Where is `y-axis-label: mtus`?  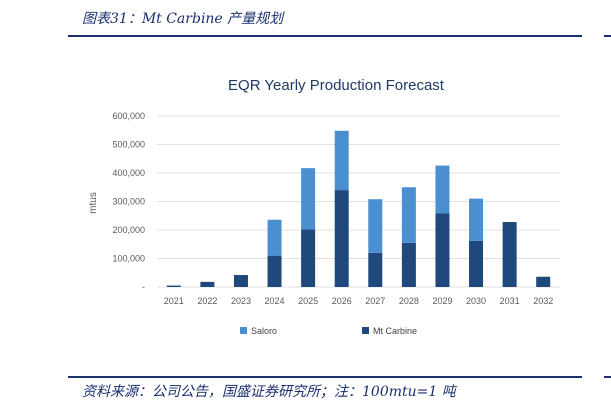
y-axis-label: mtus is located at coordinates (93, 203).